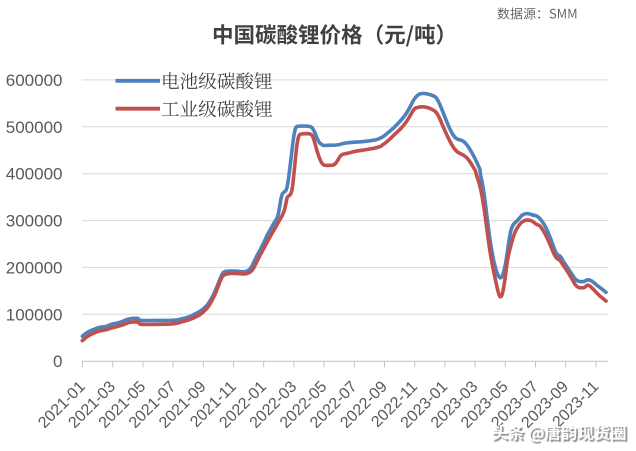 This screenshot has height=451, width=636. I want to click on svg-text: 100000, so click(34, 314).